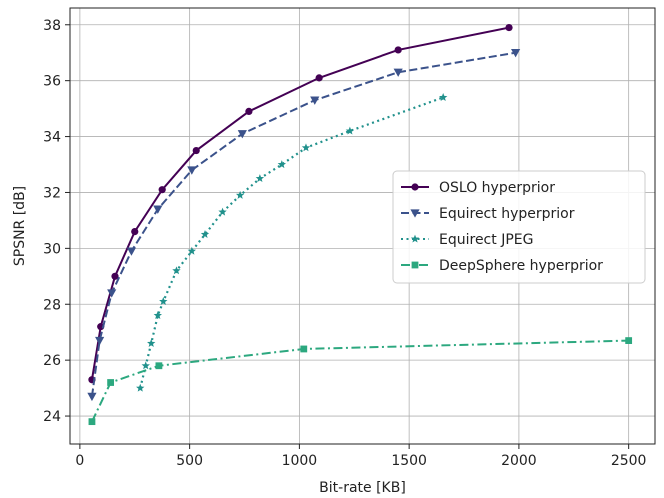 The image size is (664, 498). Describe the element at coordinates (629, 461) in the screenshot. I see `x-tick-label: 2500` at that location.